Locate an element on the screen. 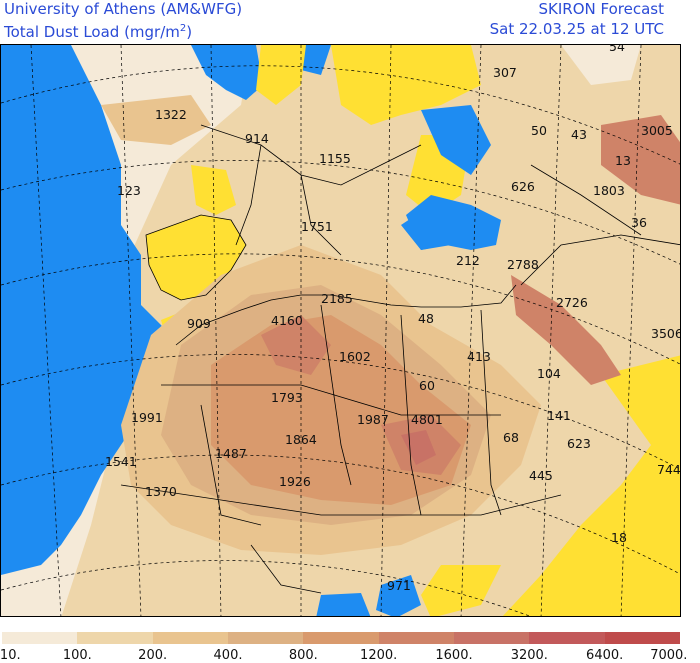 This screenshot has width=700, height=663. dust-max-libya is located at coordinates (418, 447).